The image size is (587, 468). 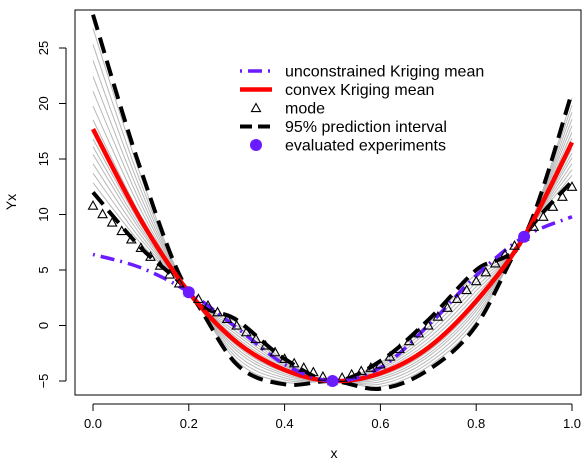 What do you see at coordinates (572, 423) in the screenshot?
I see `x-tick-label: 1.0` at bounding box center [572, 423].